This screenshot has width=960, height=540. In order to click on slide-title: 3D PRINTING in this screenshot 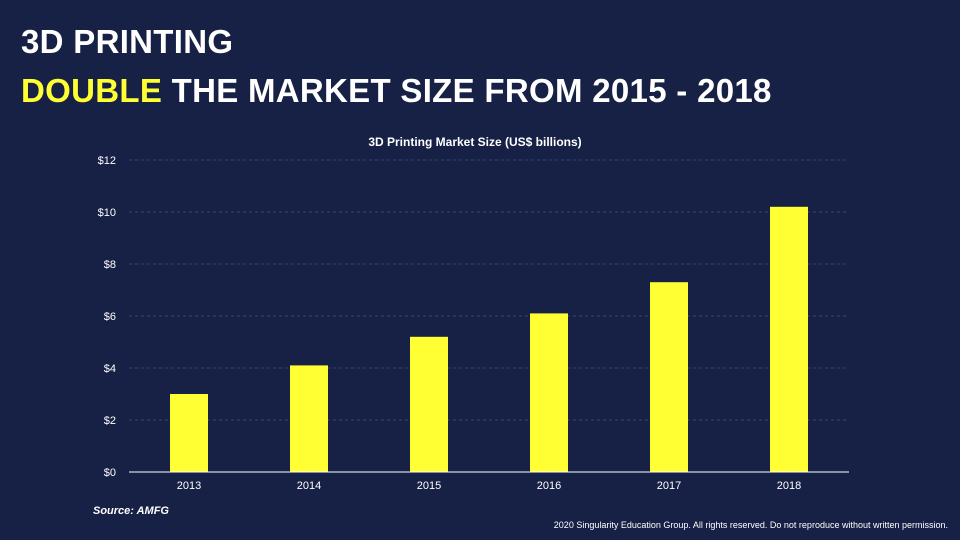, I will do `click(127, 41)`.